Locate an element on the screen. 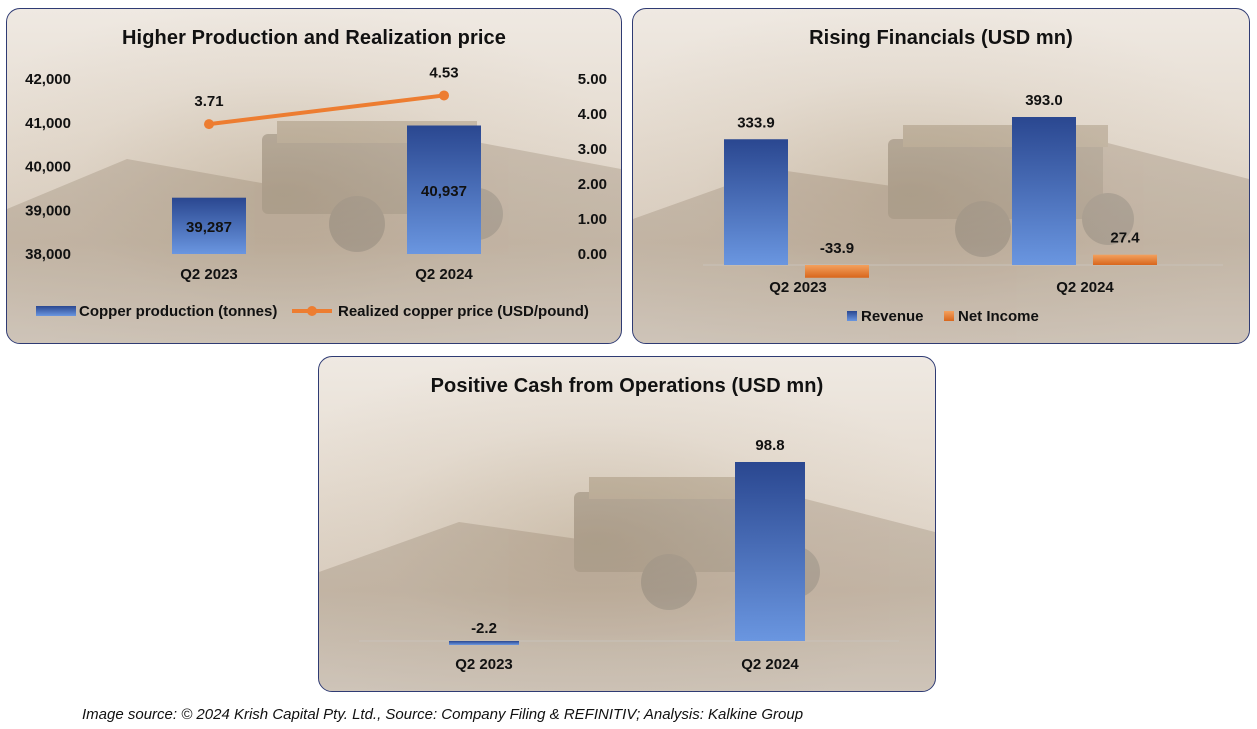 This screenshot has height=729, width=1257. legend-swatch-revenue is located at coordinates (852, 316).